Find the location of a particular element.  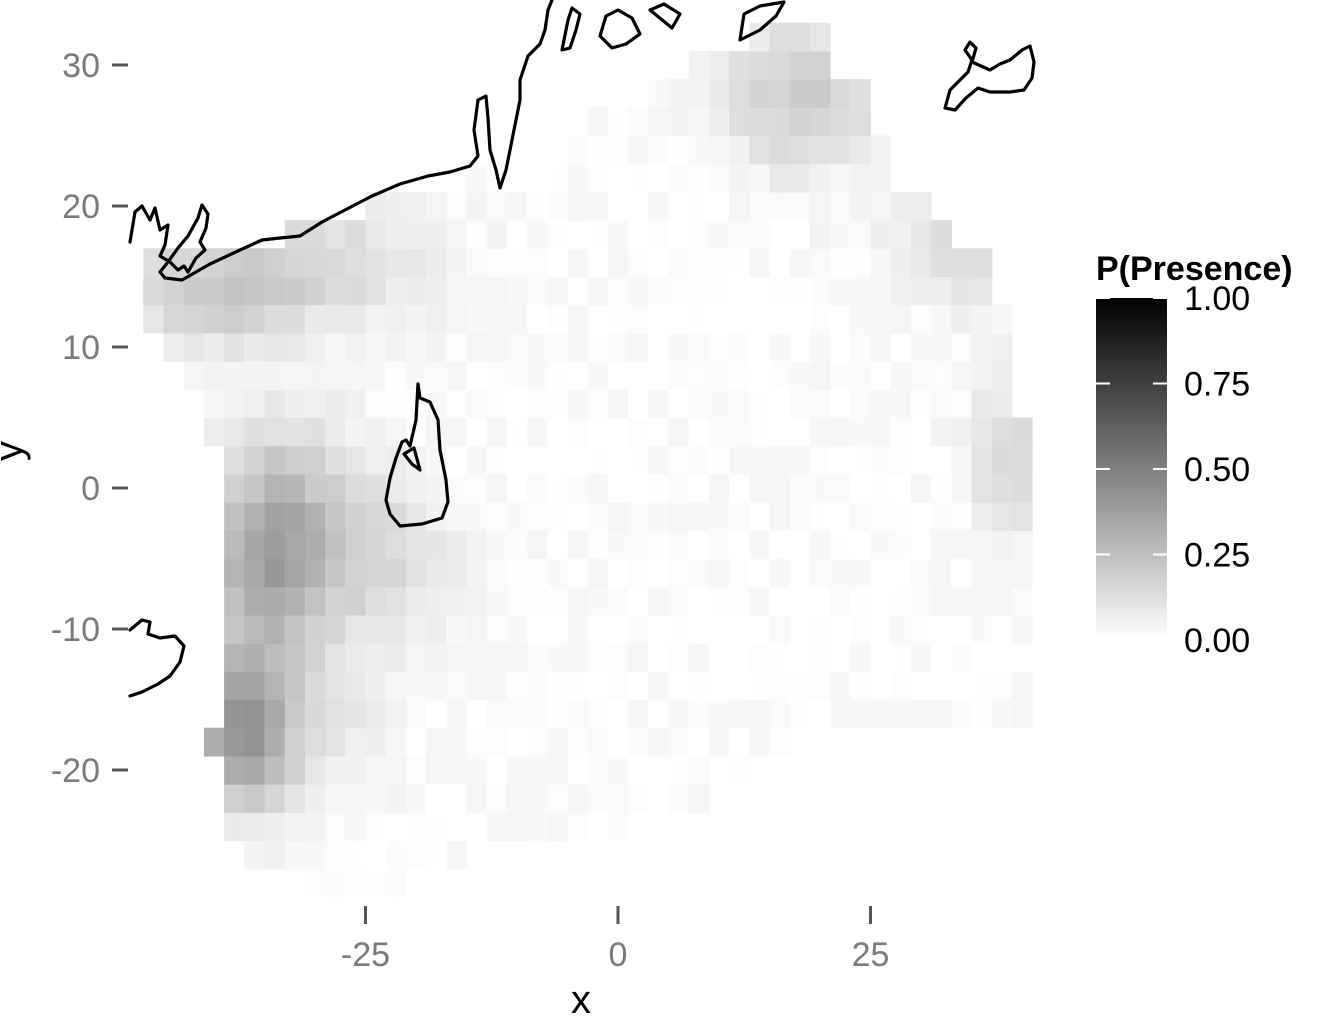

coastline-north-islands is located at coordinates (673, 26).